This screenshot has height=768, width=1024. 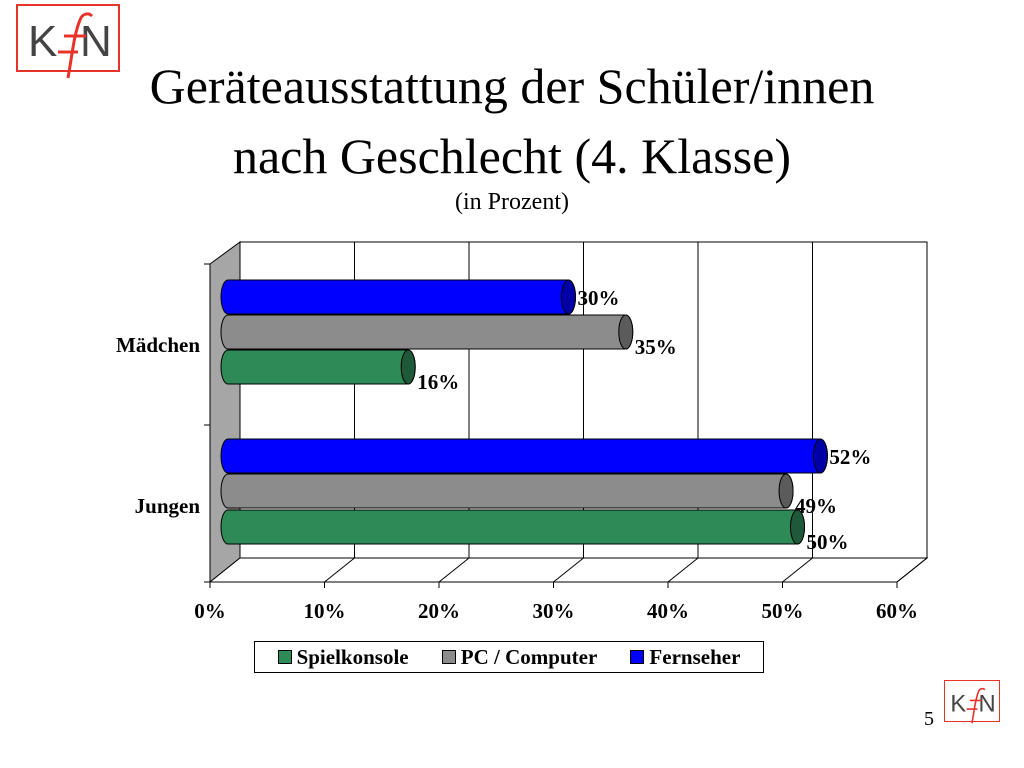 What do you see at coordinates (695, 656) in the screenshot?
I see `legend-label-fernseher: Fernseher` at bounding box center [695, 656].